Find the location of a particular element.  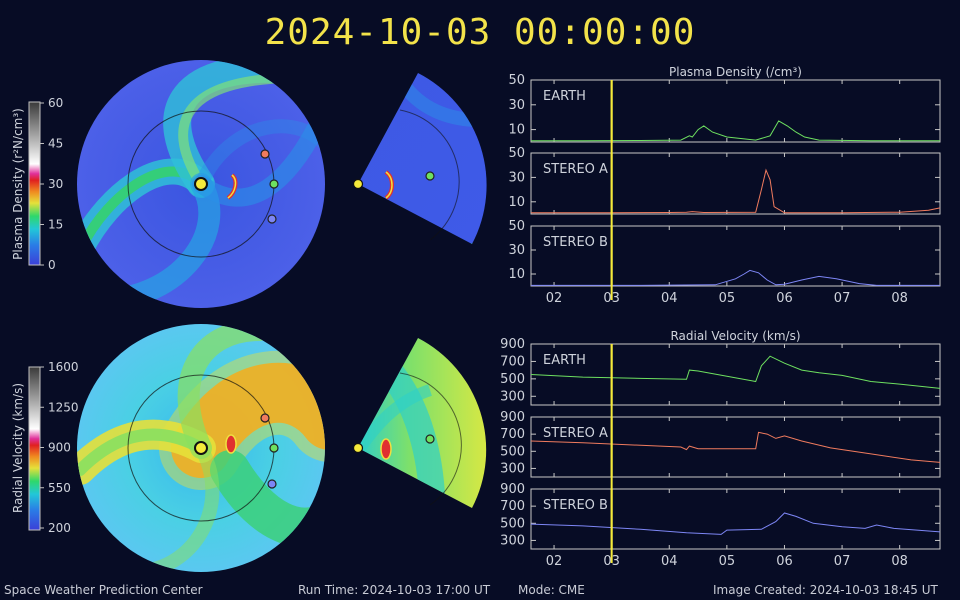

density-ecliptic-disk is located at coordinates (201, 184).